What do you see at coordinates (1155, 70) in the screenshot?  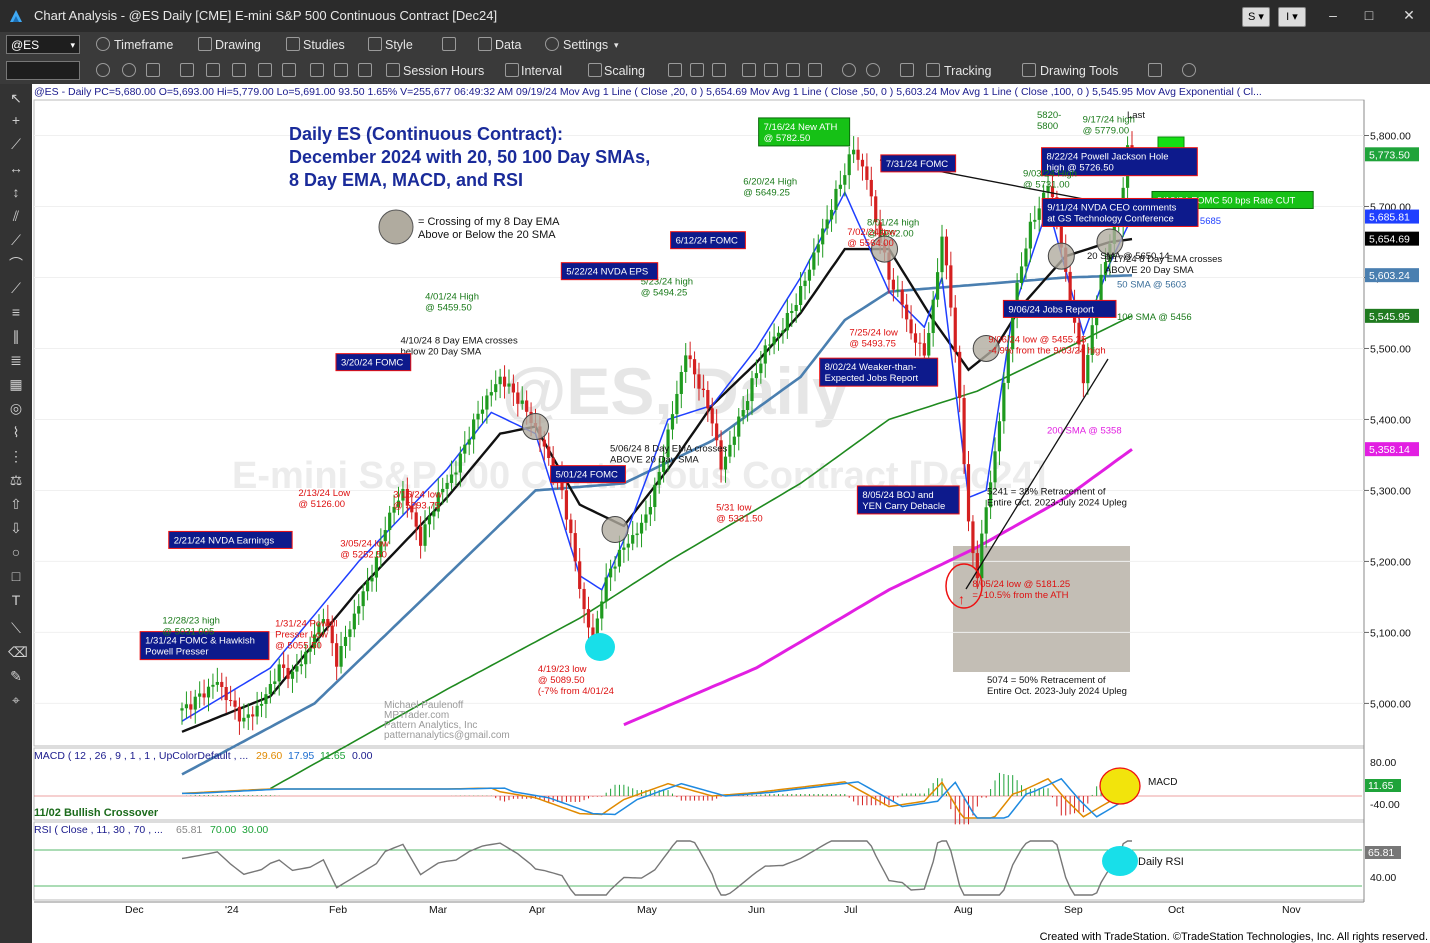 I see `external-link-icon` at bounding box center [1155, 70].